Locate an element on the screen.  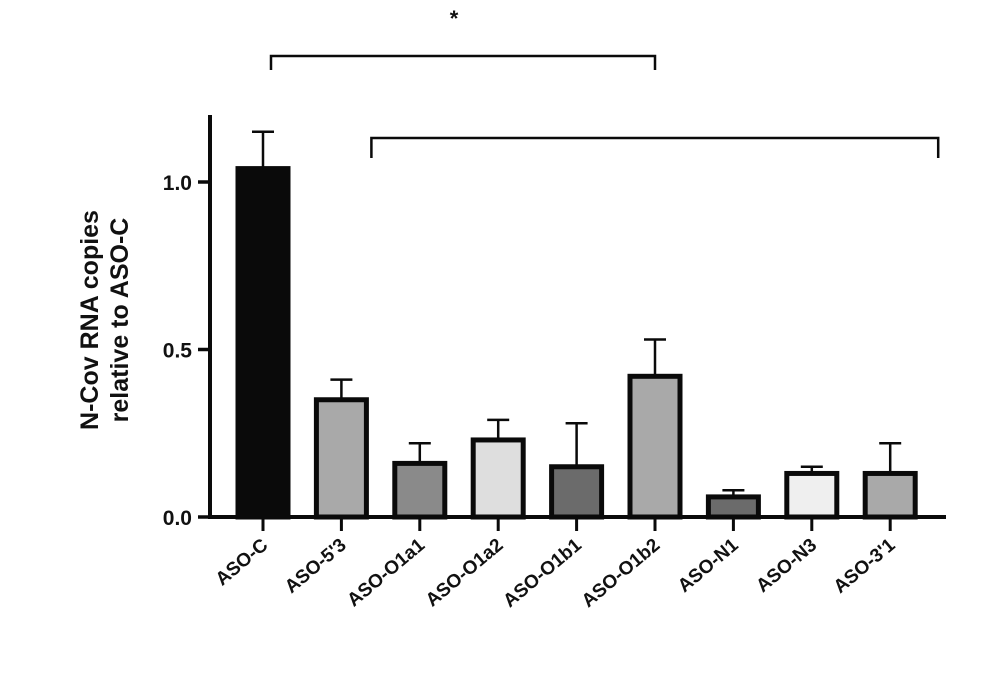
significance-label-1: * is located at coordinates (454, 18).